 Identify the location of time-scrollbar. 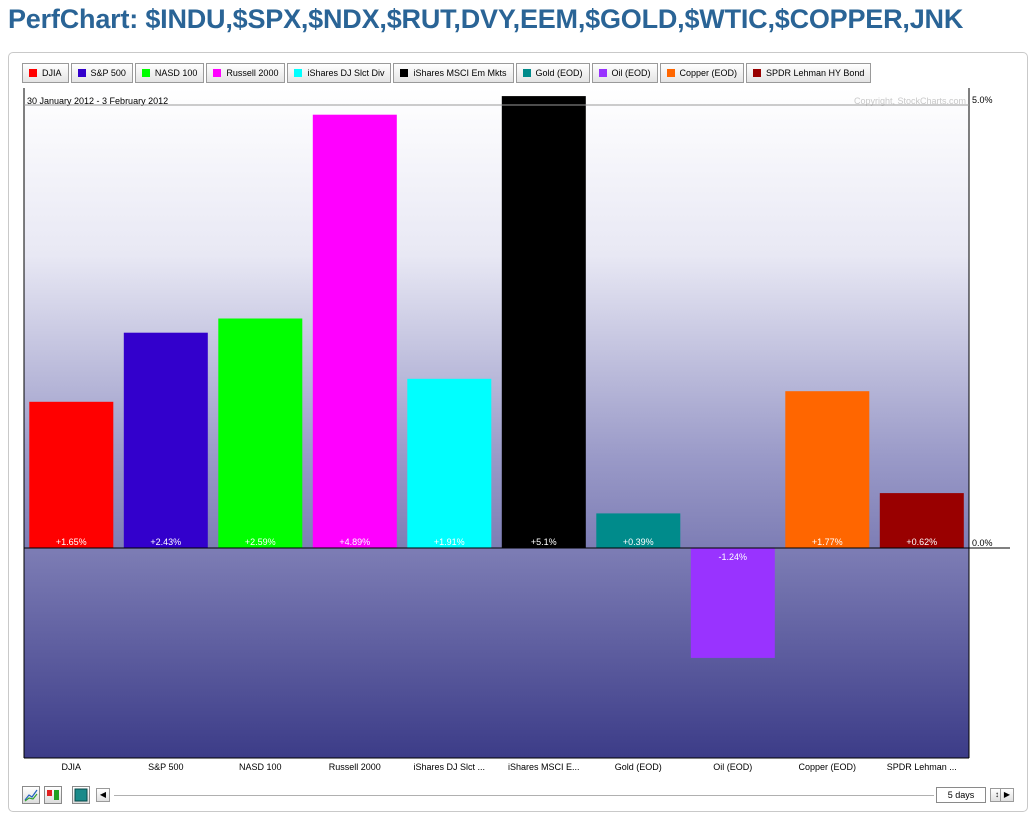
(524, 795).